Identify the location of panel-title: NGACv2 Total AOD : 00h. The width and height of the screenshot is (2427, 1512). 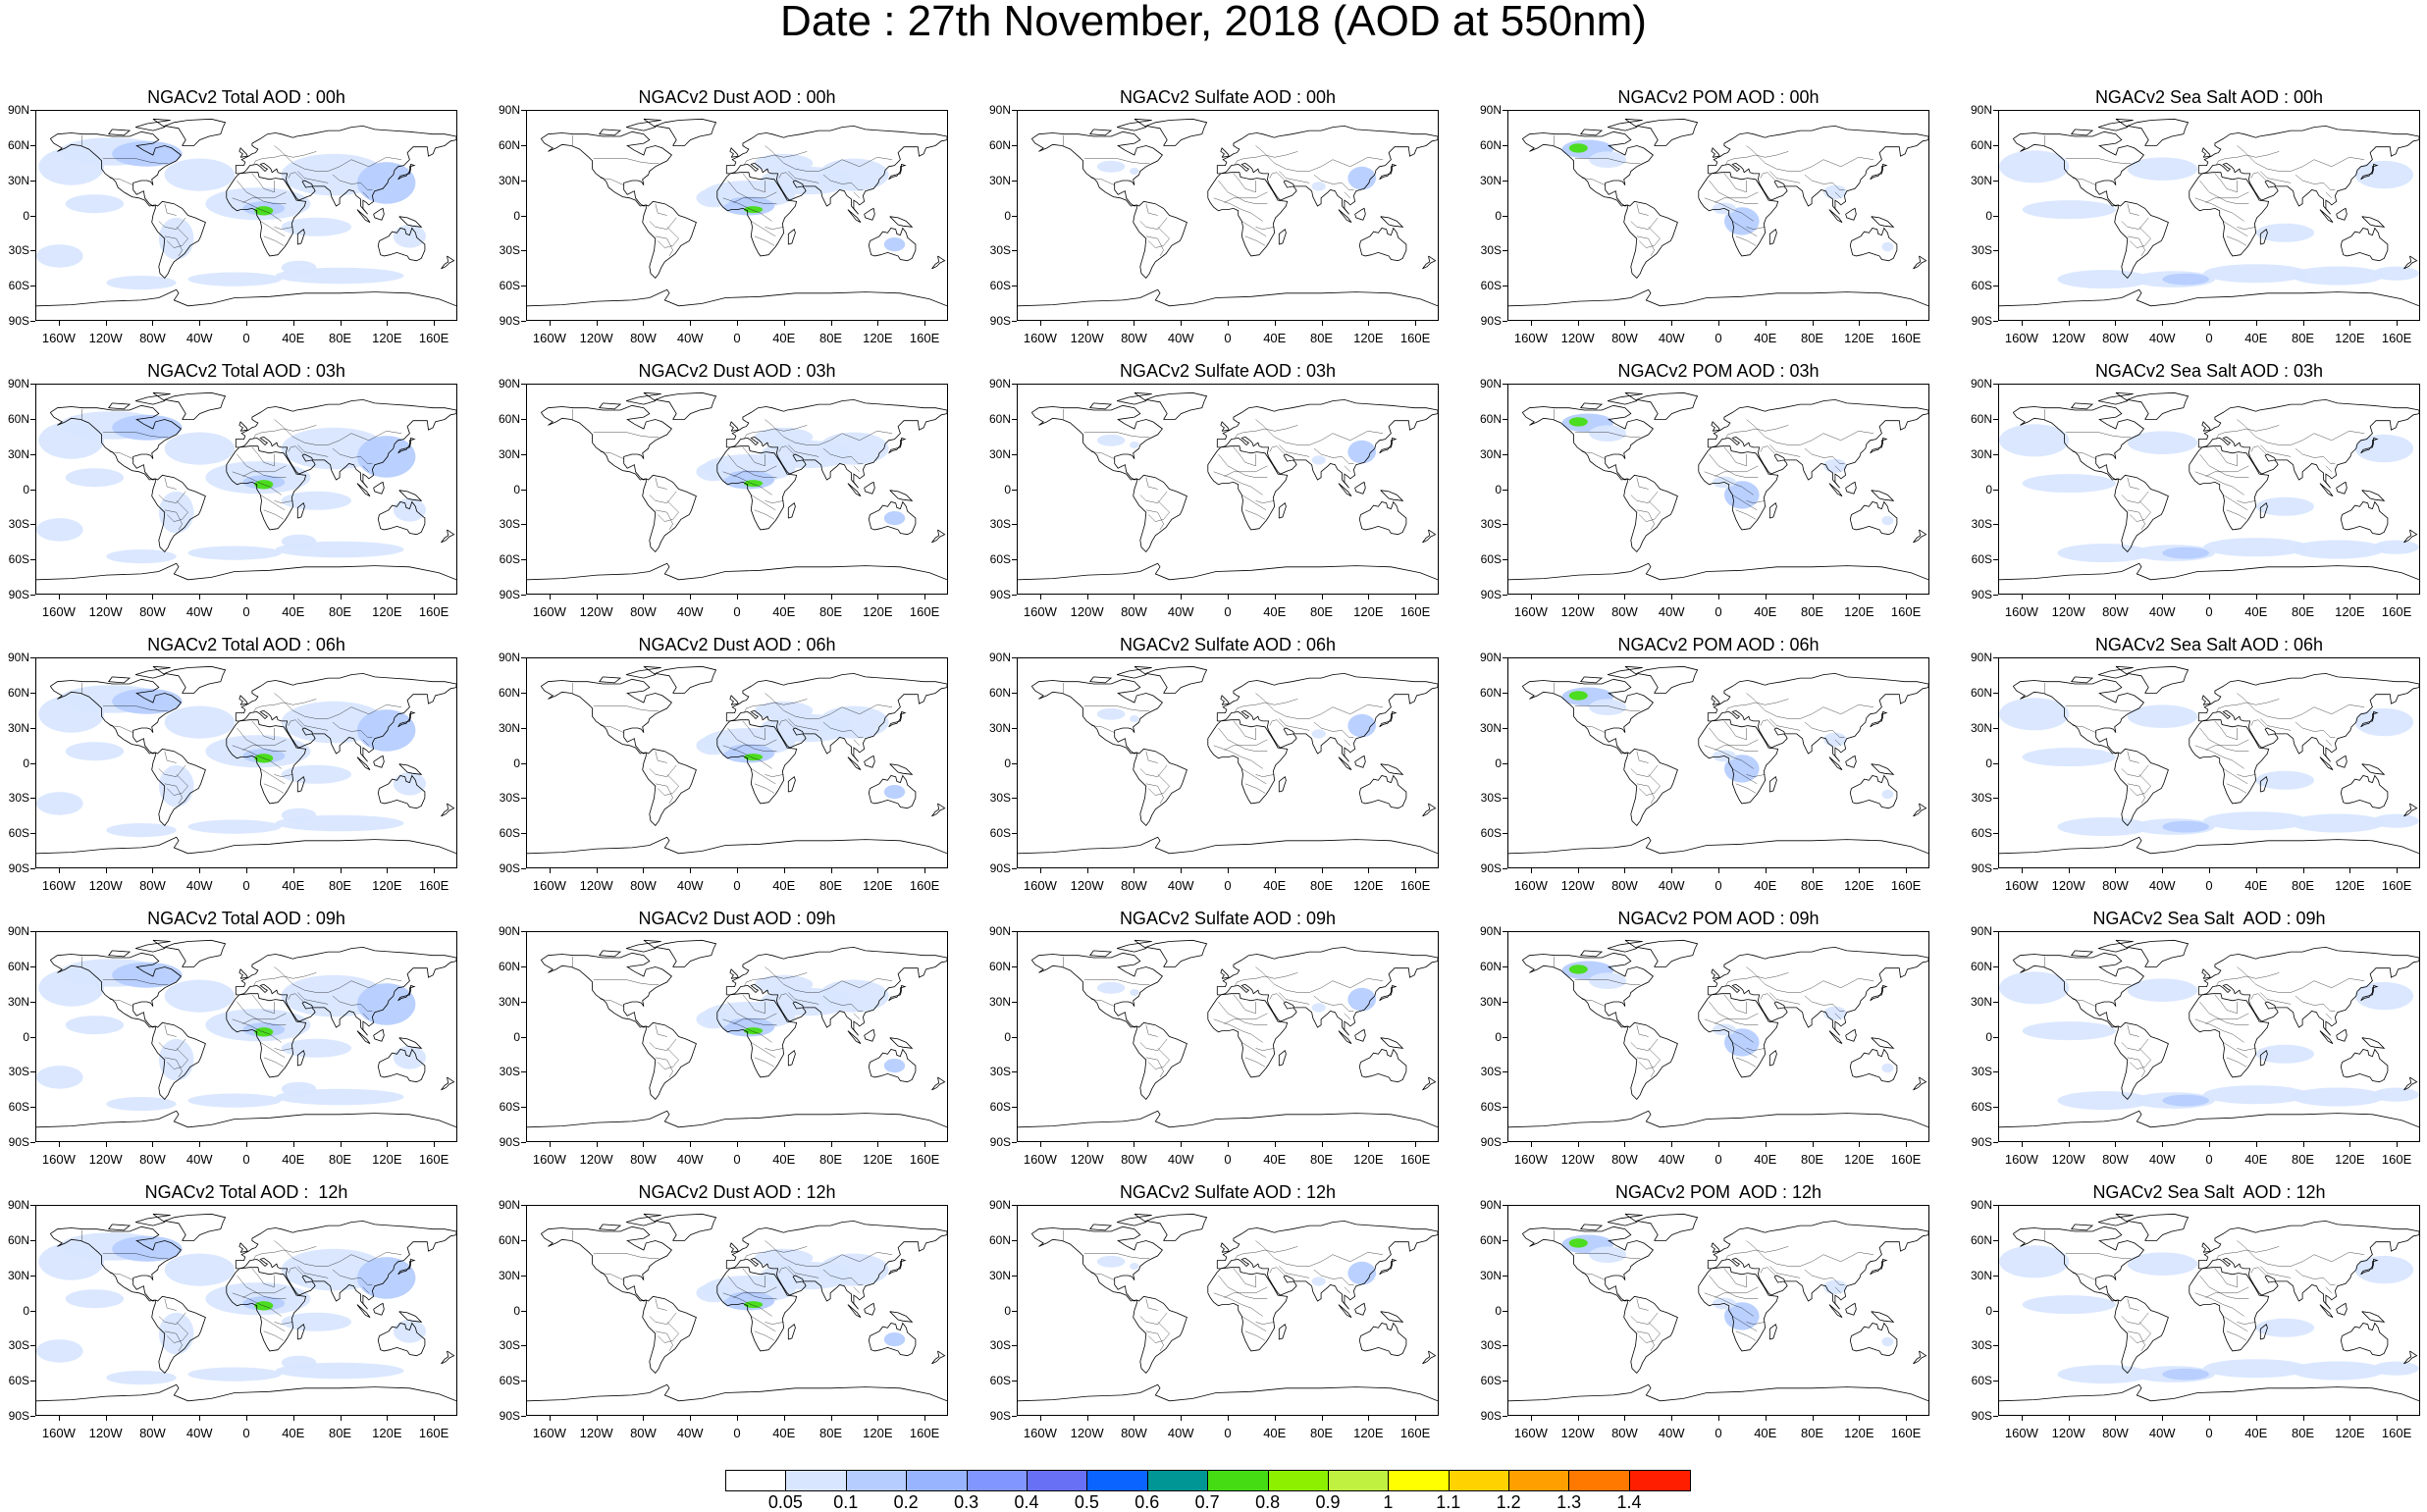
(246, 97).